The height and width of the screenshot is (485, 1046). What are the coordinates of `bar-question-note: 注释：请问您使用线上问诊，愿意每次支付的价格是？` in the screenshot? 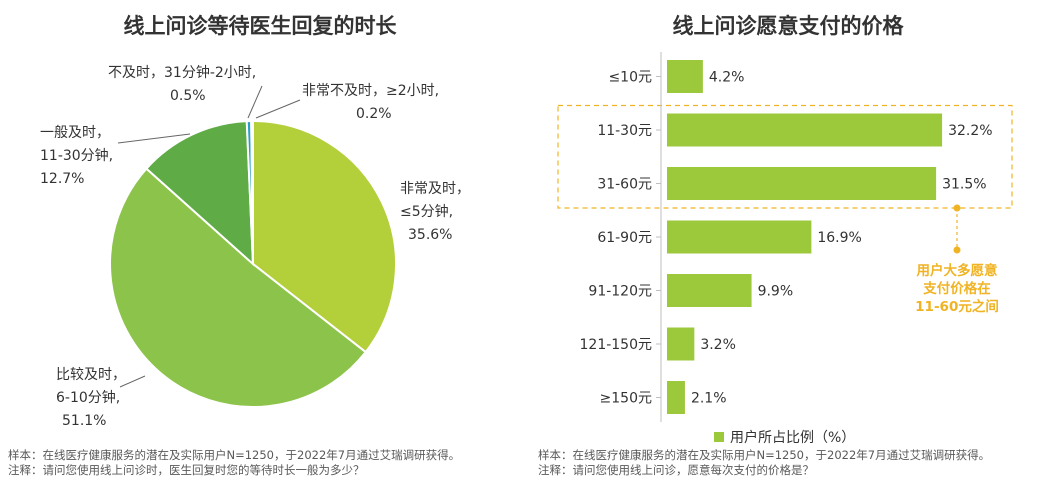 It's located at (676, 470).